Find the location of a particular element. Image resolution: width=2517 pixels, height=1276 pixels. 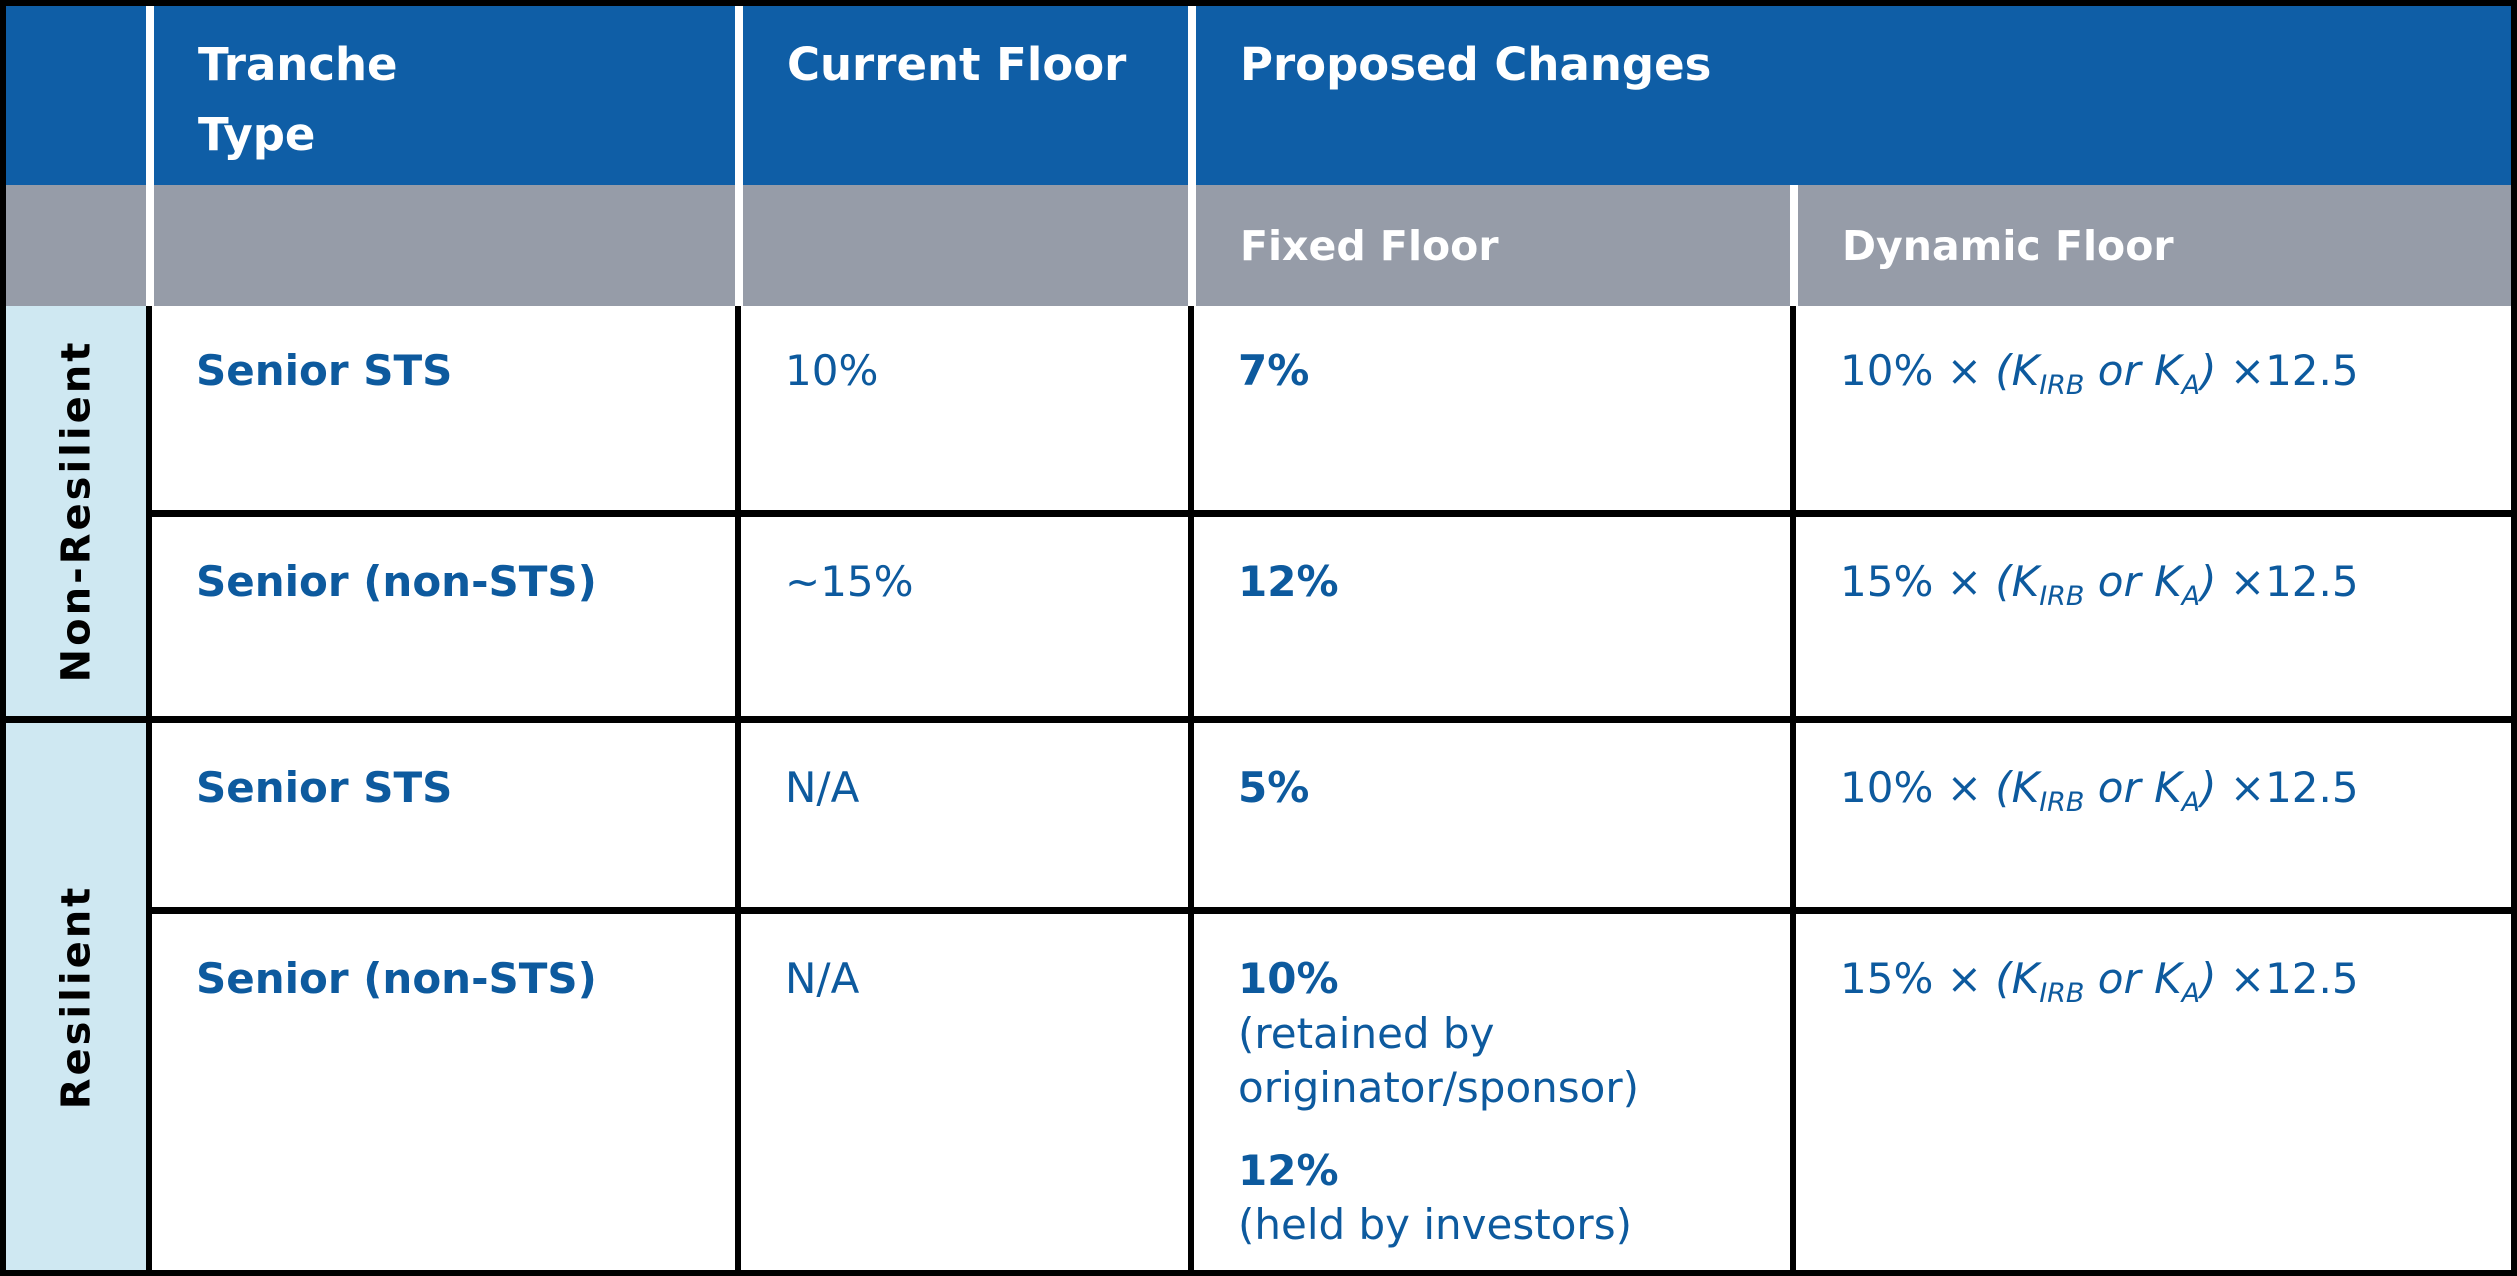

fixed-floor-note: (held by investors) is located at coordinates (1435, 1225).